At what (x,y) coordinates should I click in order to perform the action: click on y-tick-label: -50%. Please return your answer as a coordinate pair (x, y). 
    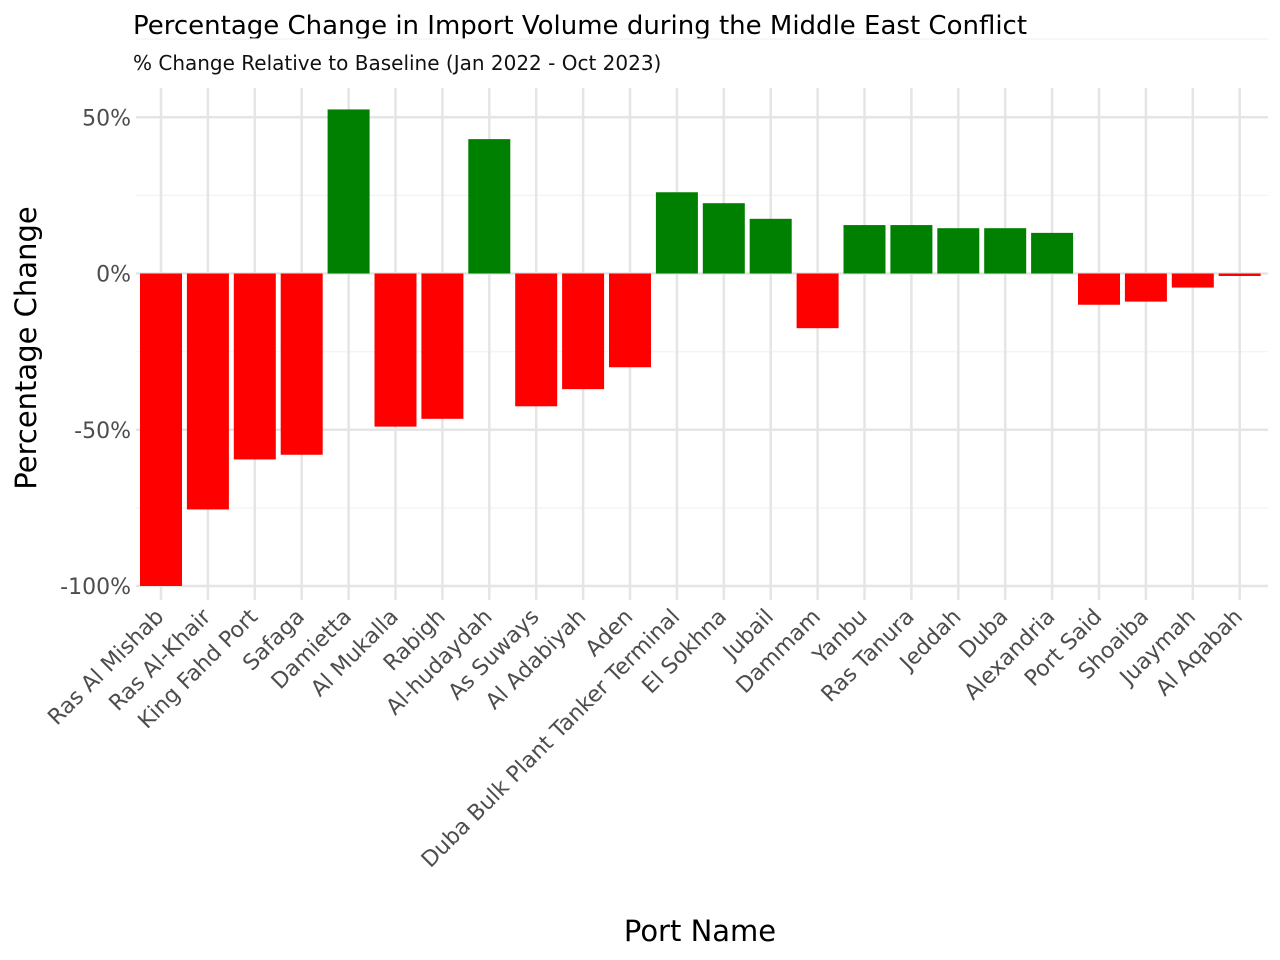
    Looking at the image, I should click on (102, 431).